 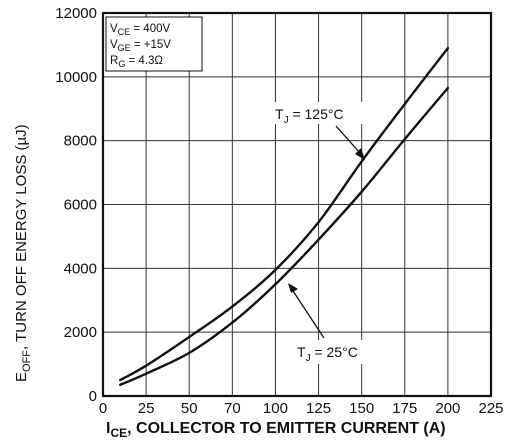 I want to click on x-tick-label: 200, so click(x=447, y=408).